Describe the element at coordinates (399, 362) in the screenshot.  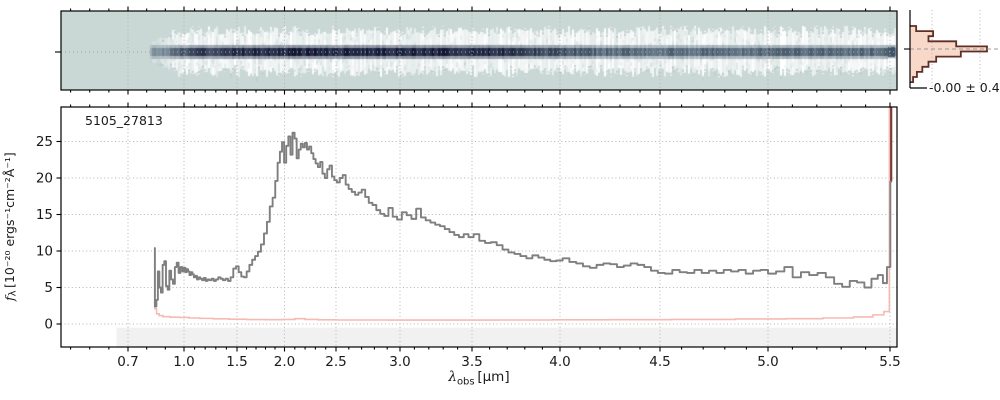
I see `x-tick-label: 3.0` at that location.